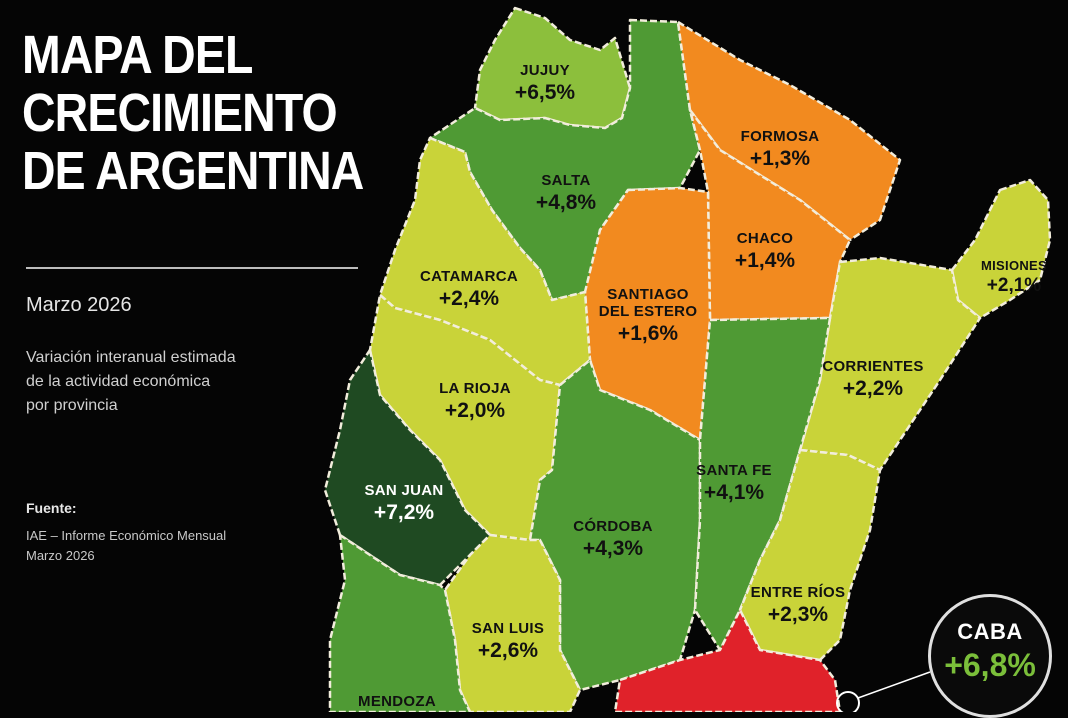  I want to click on label-chaco: CHACO +1,4%, so click(765, 251).